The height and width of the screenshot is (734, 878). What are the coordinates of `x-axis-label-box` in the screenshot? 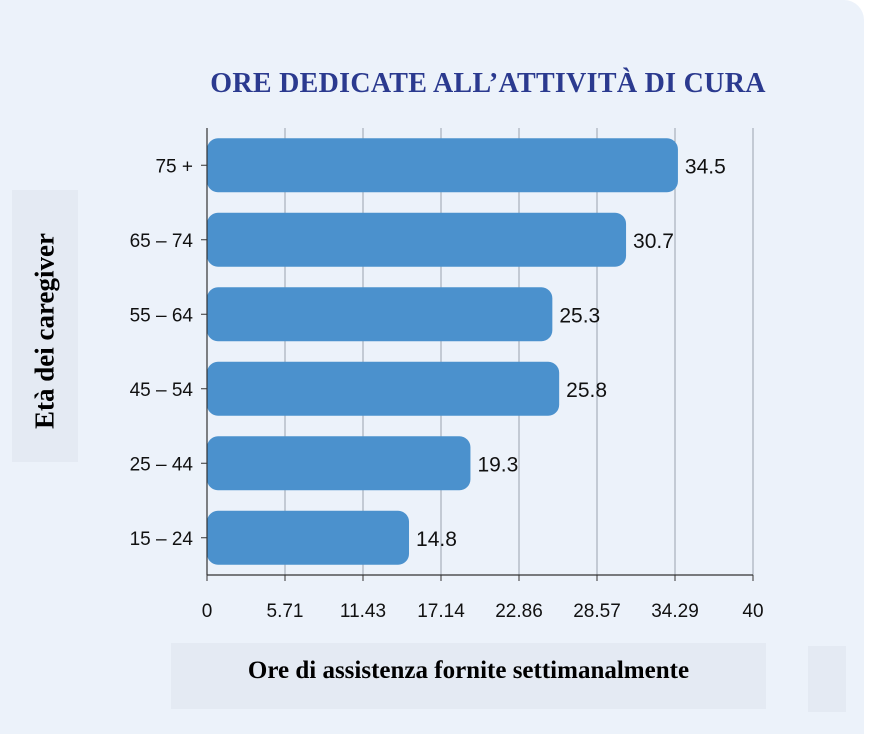 It's located at (468, 676).